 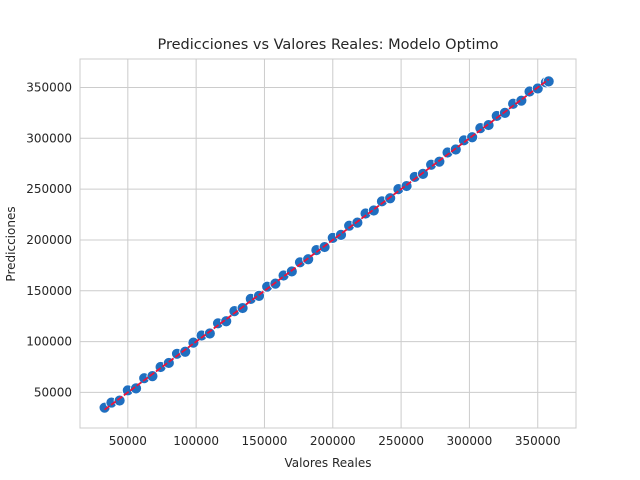 What do you see at coordinates (11, 243) in the screenshot?
I see `y-axis-label: Predicciones` at bounding box center [11, 243].